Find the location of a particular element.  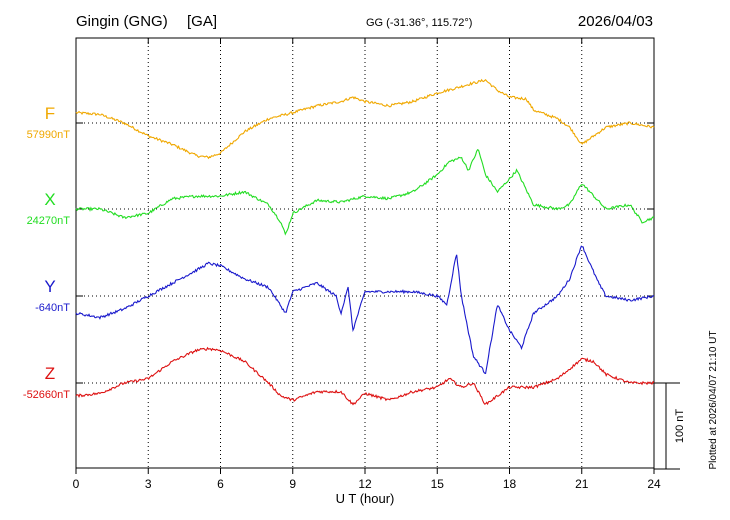

series-name-x: X is located at coordinates (49, 199).